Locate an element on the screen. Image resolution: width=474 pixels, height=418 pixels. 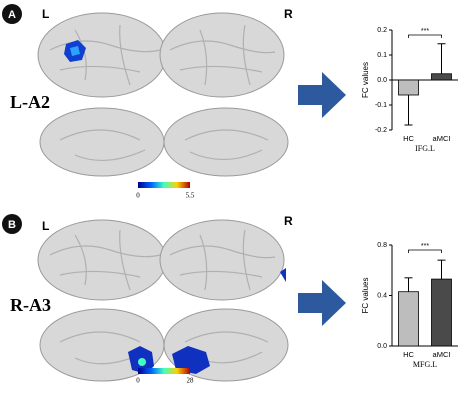
y-tick-label: -0.1 is located at coordinates (381, 105).